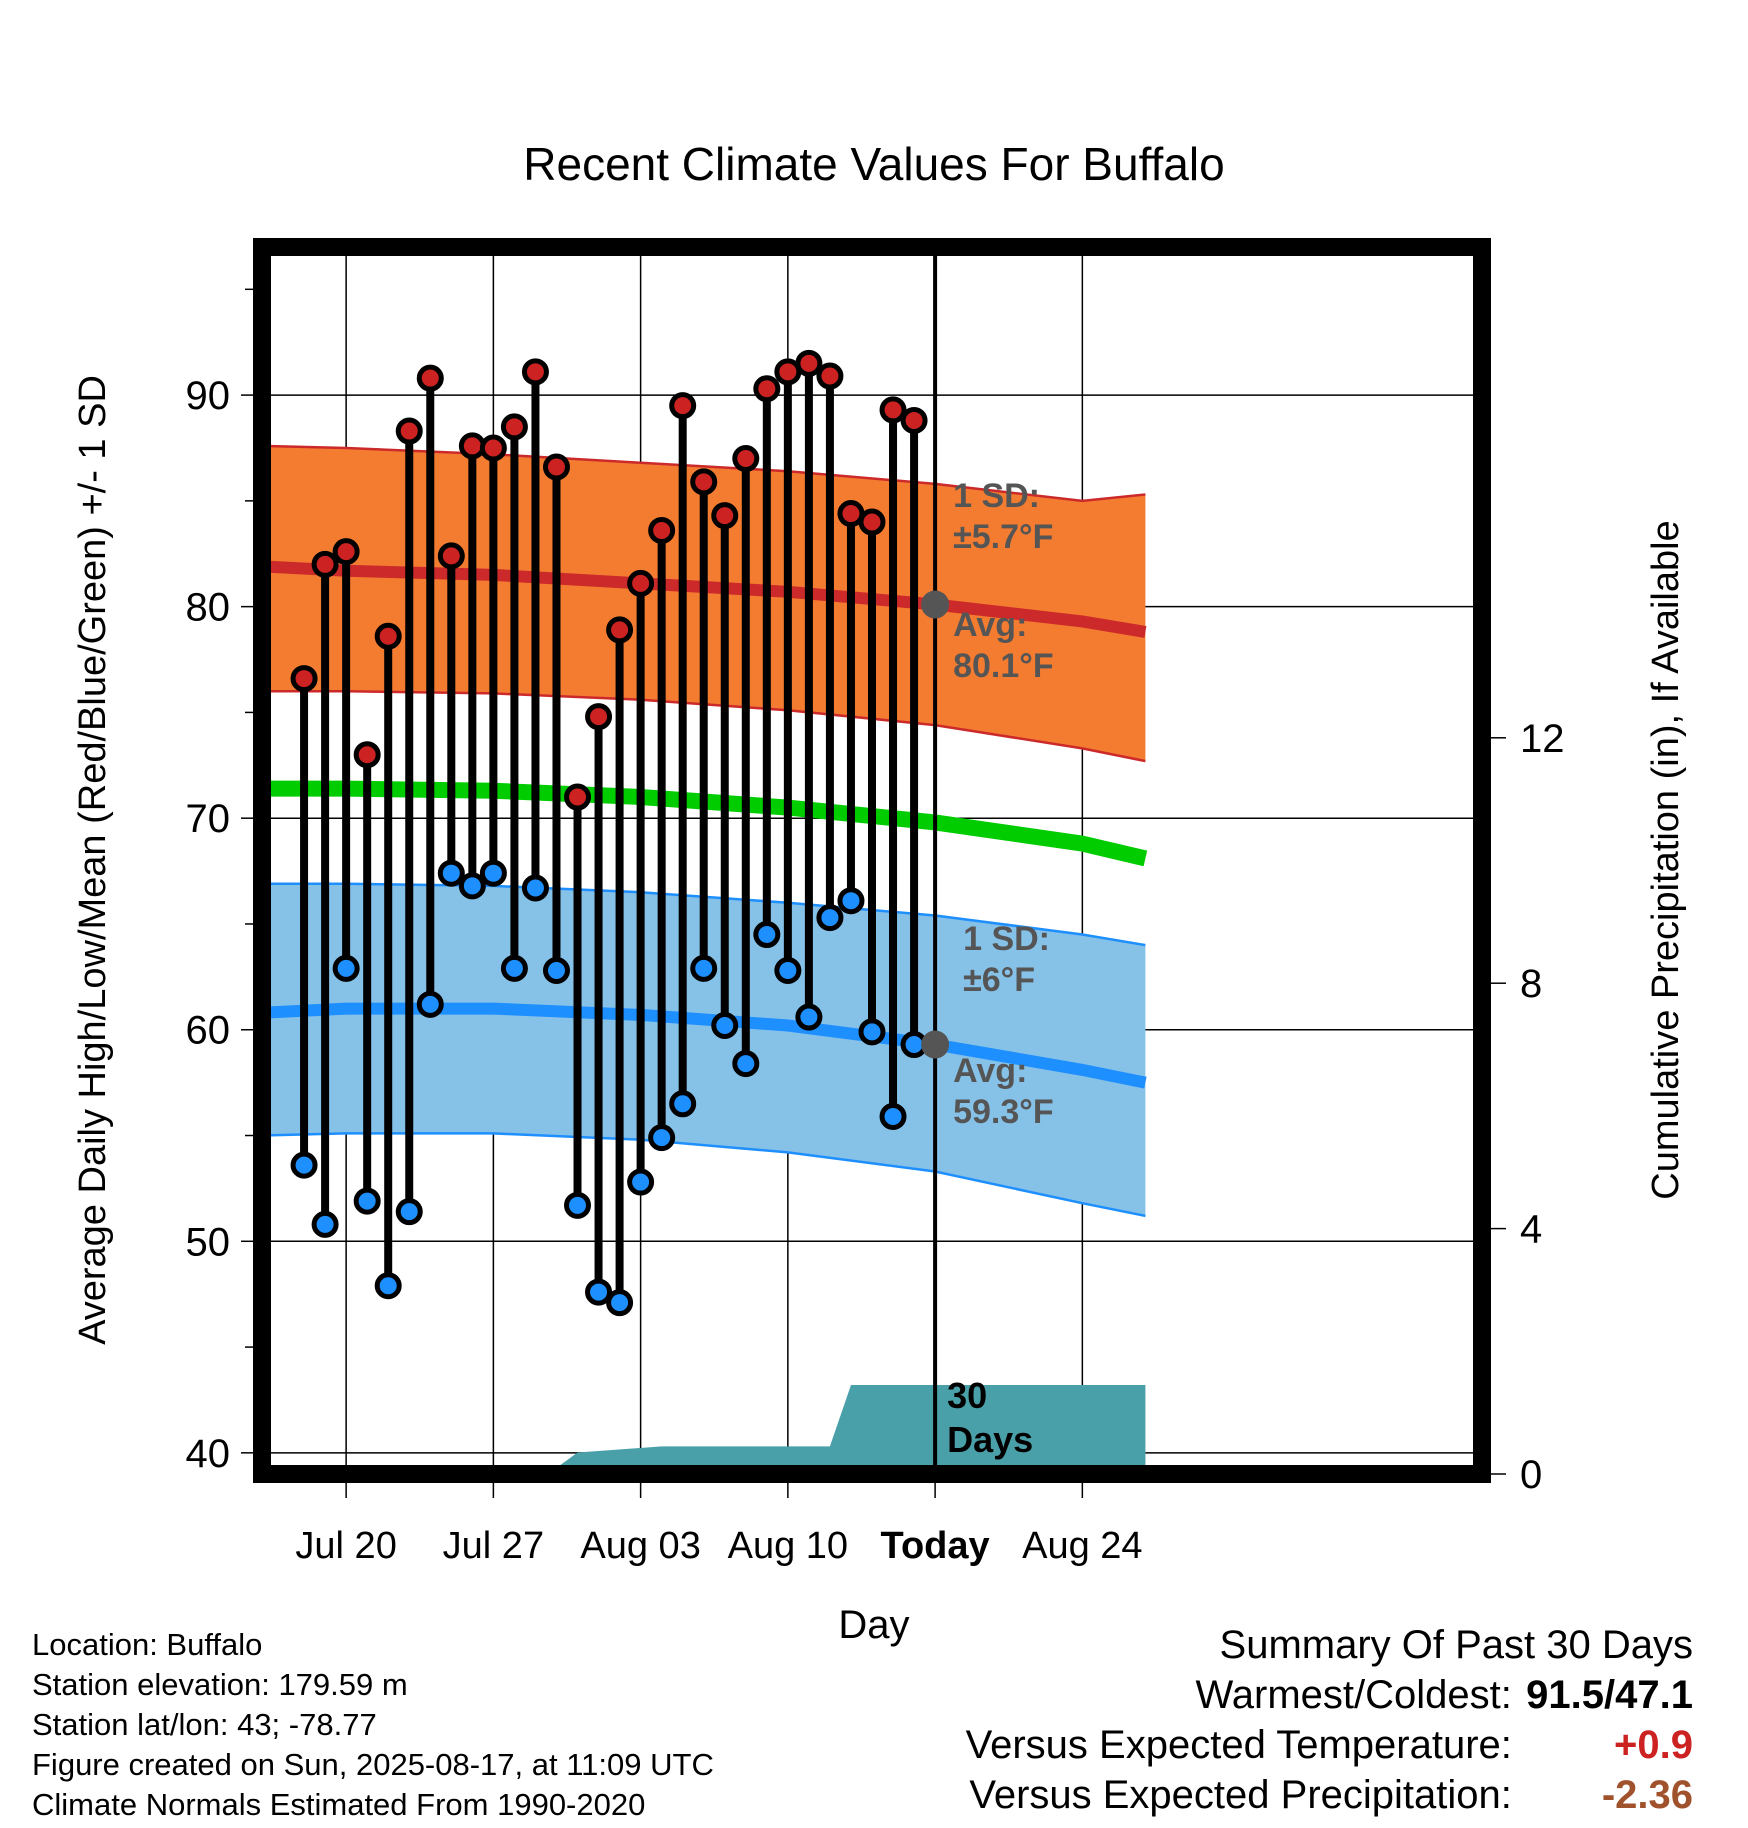 Image resolution: width=1748 pixels, height=1828 pixels. I want to click on warmest-label: Warmest/Coldest:, so click(1353, 1695).